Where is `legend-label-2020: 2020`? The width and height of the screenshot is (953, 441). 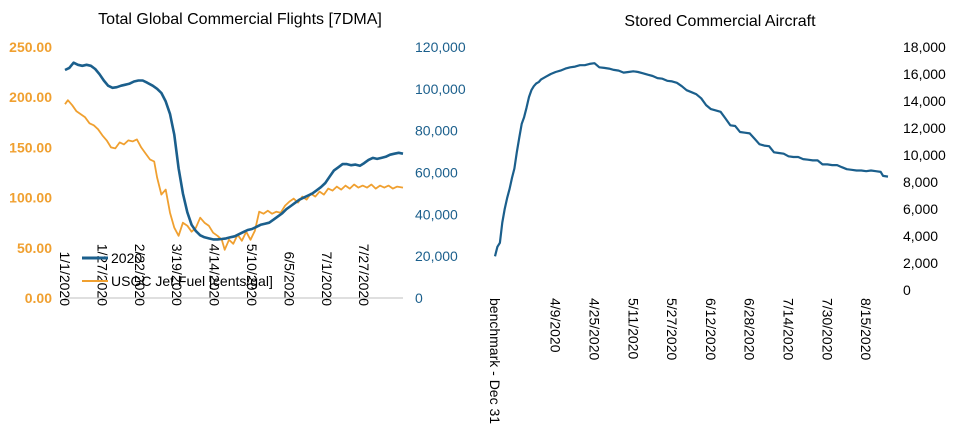
legend-label-2020: 2020 is located at coordinates (126, 258).